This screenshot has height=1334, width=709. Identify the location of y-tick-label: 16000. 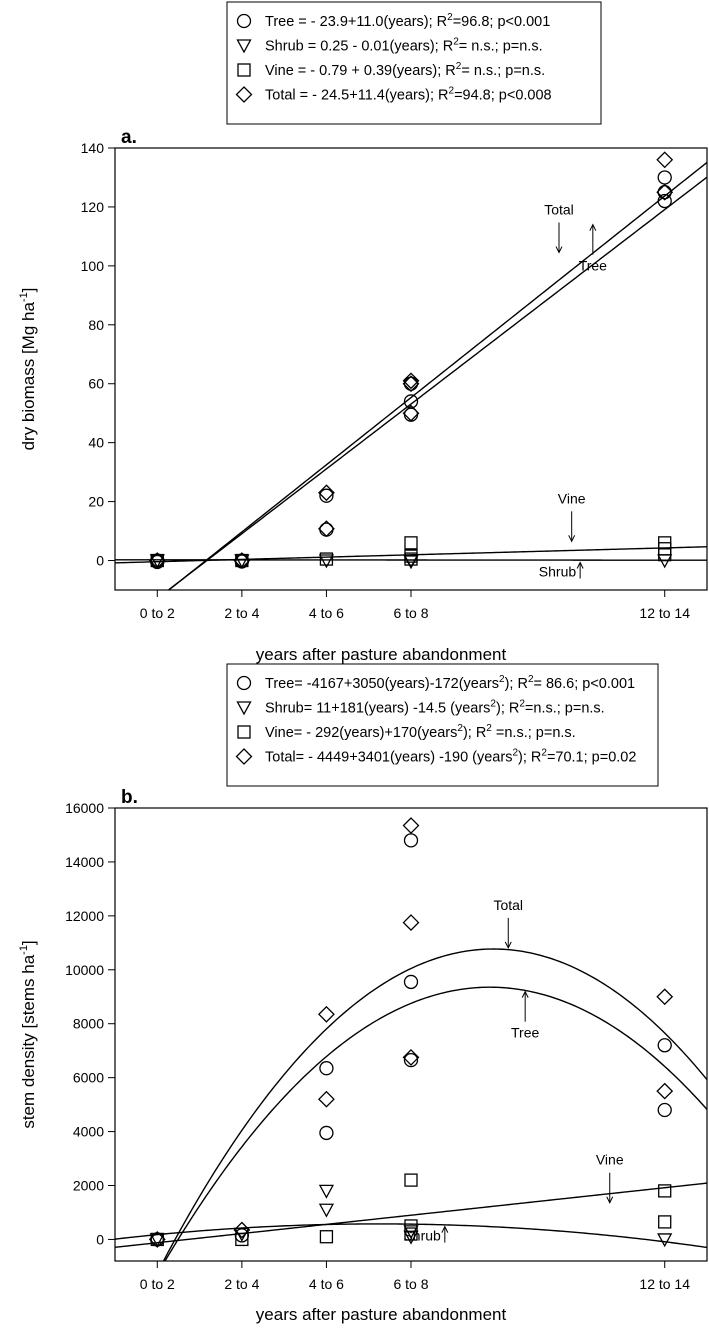
(84, 808).